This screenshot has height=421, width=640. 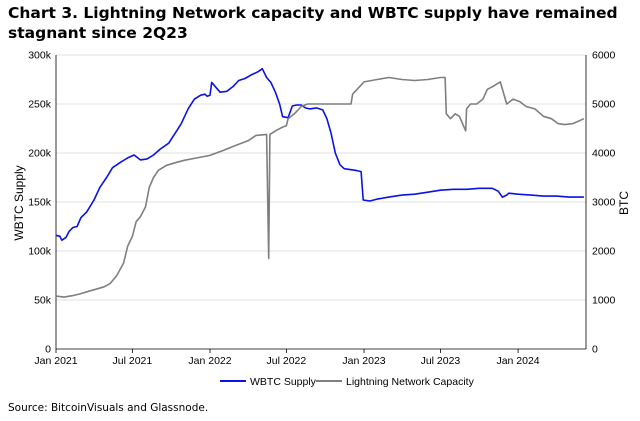 What do you see at coordinates (40, 252) in the screenshot?
I see `left-tick-label: 100k` at bounding box center [40, 252].